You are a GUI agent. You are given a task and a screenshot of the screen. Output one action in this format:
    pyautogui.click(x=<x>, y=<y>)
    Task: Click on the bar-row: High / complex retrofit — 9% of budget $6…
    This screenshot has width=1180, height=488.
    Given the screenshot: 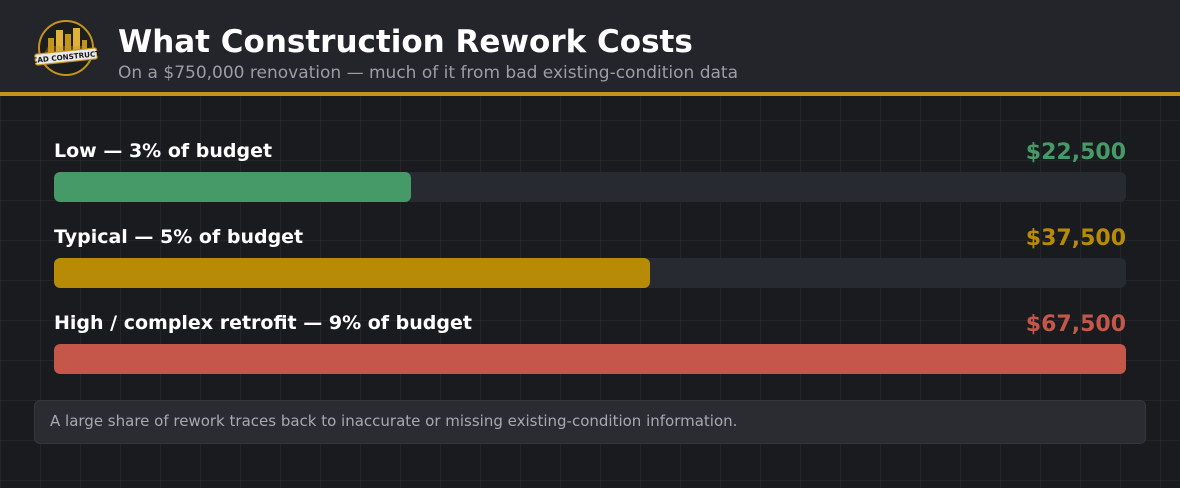 What is the action you would take?
    pyautogui.click(x=590, y=352)
    